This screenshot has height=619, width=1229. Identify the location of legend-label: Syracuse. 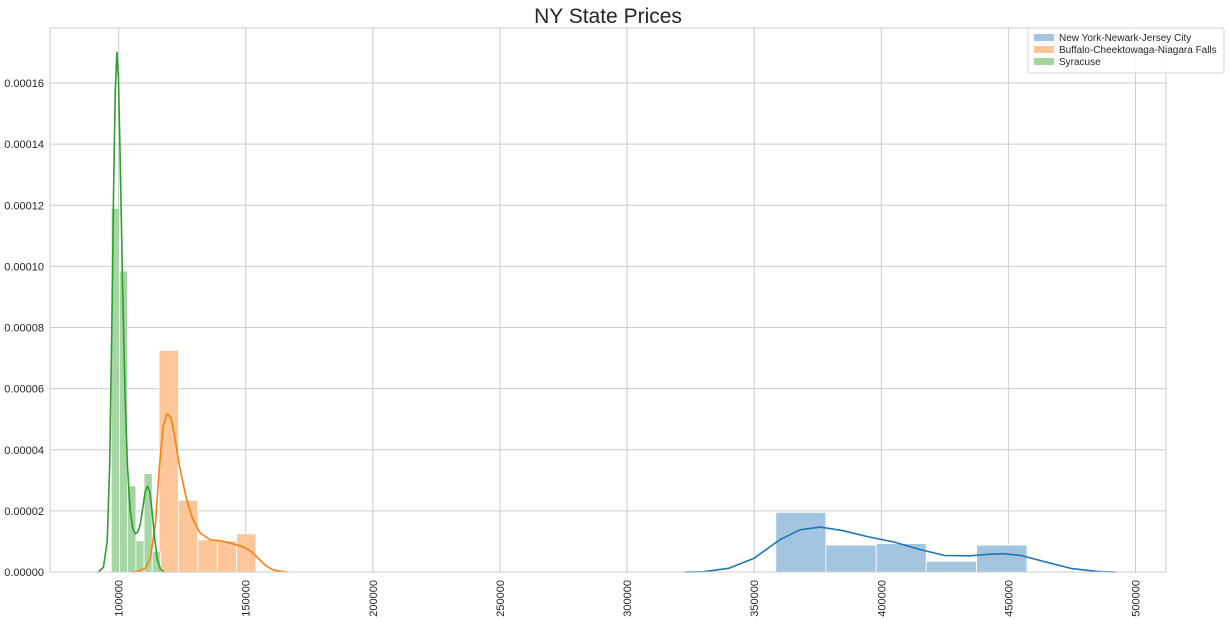
(1080, 62).